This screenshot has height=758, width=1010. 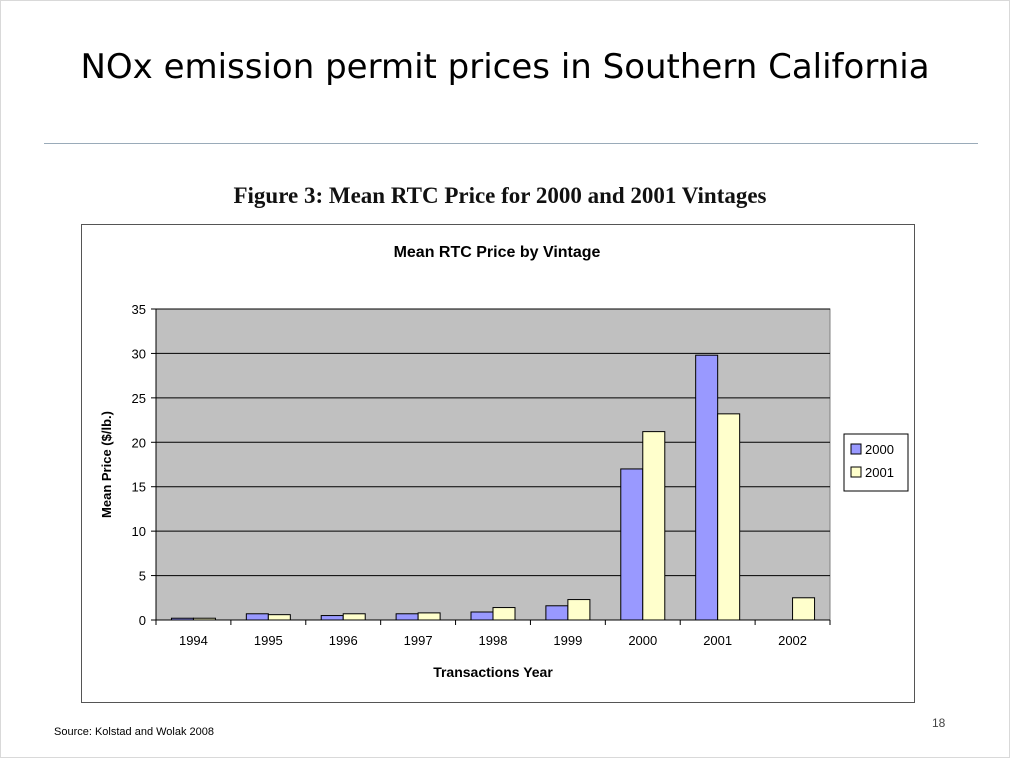 What do you see at coordinates (257, 617) in the screenshot?
I see `bar-2000-1995` at bounding box center [257, 617].